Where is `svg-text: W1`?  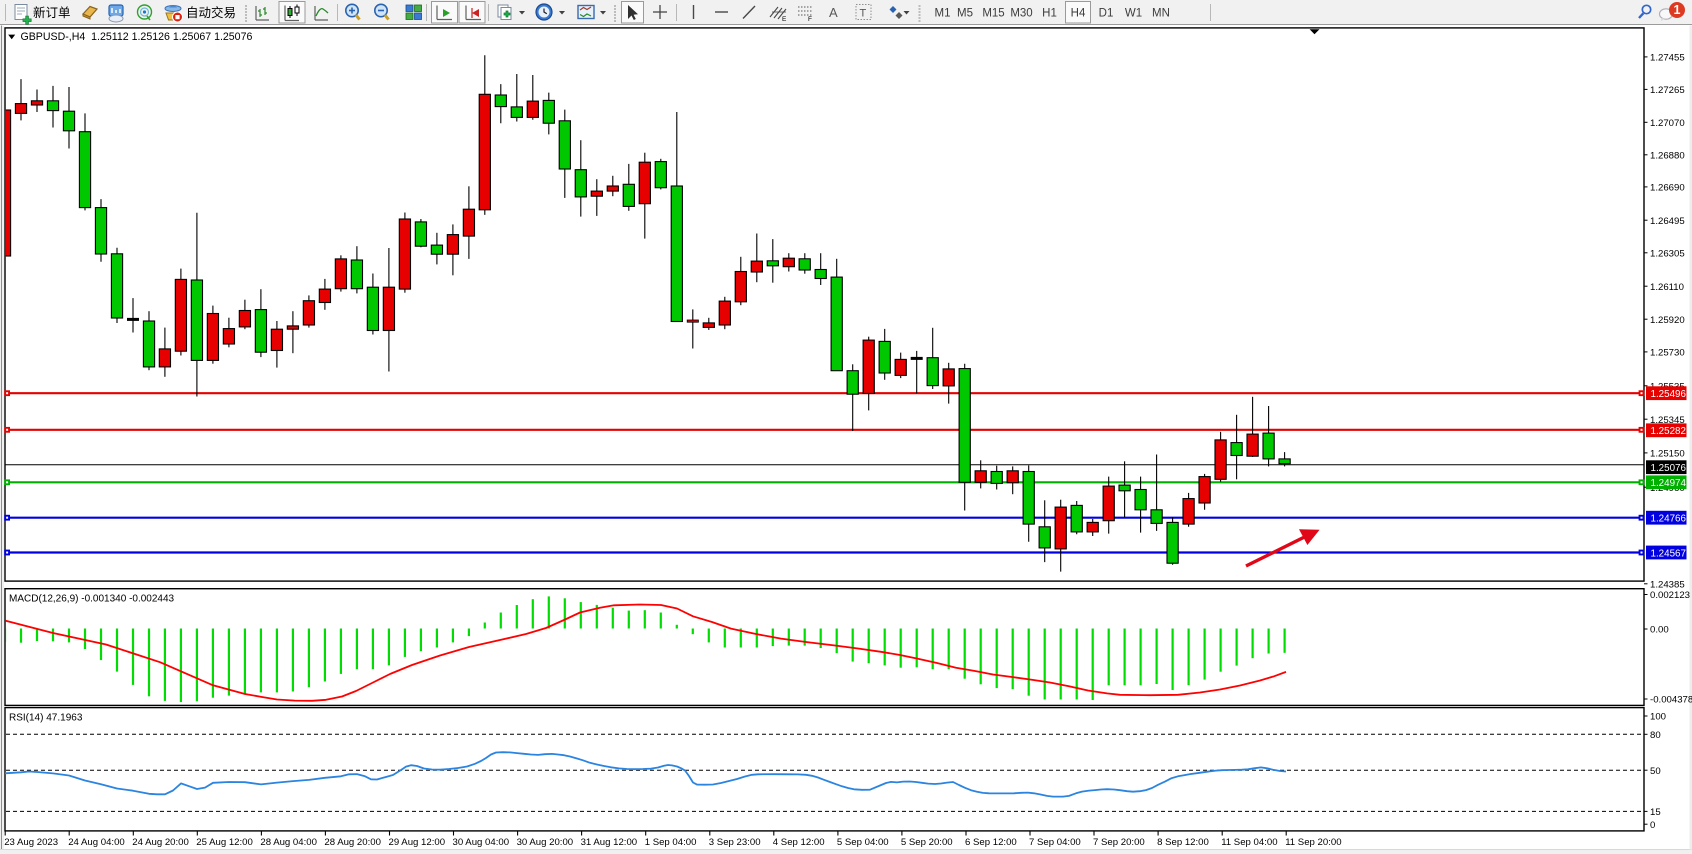 svg-text: W1 is located at coordinates (1133, 14).